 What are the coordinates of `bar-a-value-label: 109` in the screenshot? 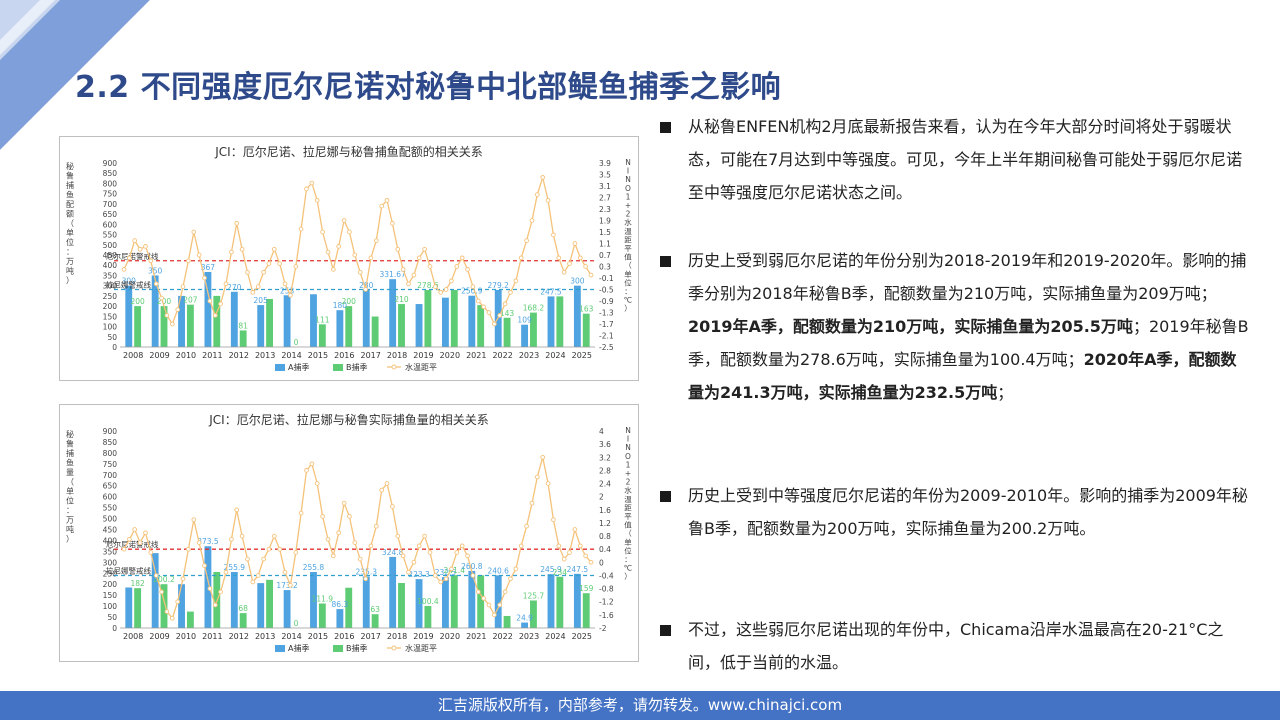 It's located at (524, 320).